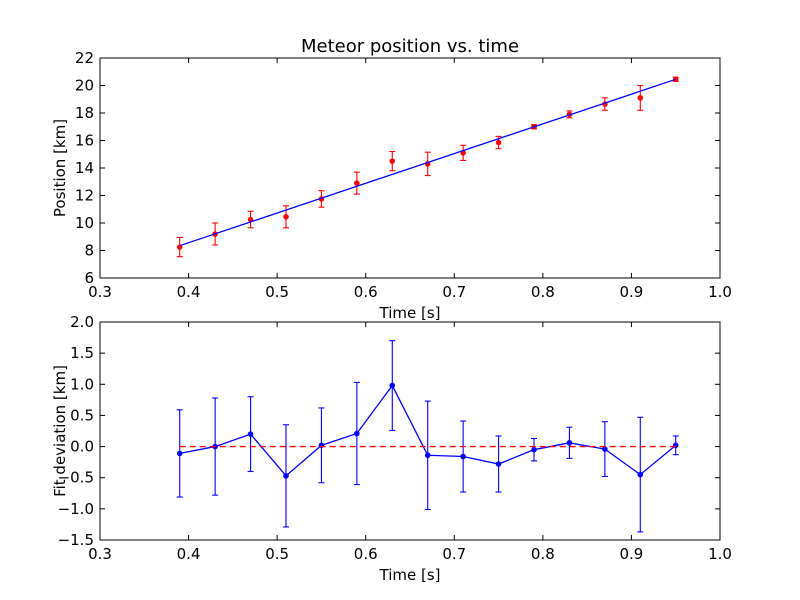 Image resolution: width=800 pixels, height=600 pixels. I want to click on y-tick-label: 0.0, so click(82, 447).